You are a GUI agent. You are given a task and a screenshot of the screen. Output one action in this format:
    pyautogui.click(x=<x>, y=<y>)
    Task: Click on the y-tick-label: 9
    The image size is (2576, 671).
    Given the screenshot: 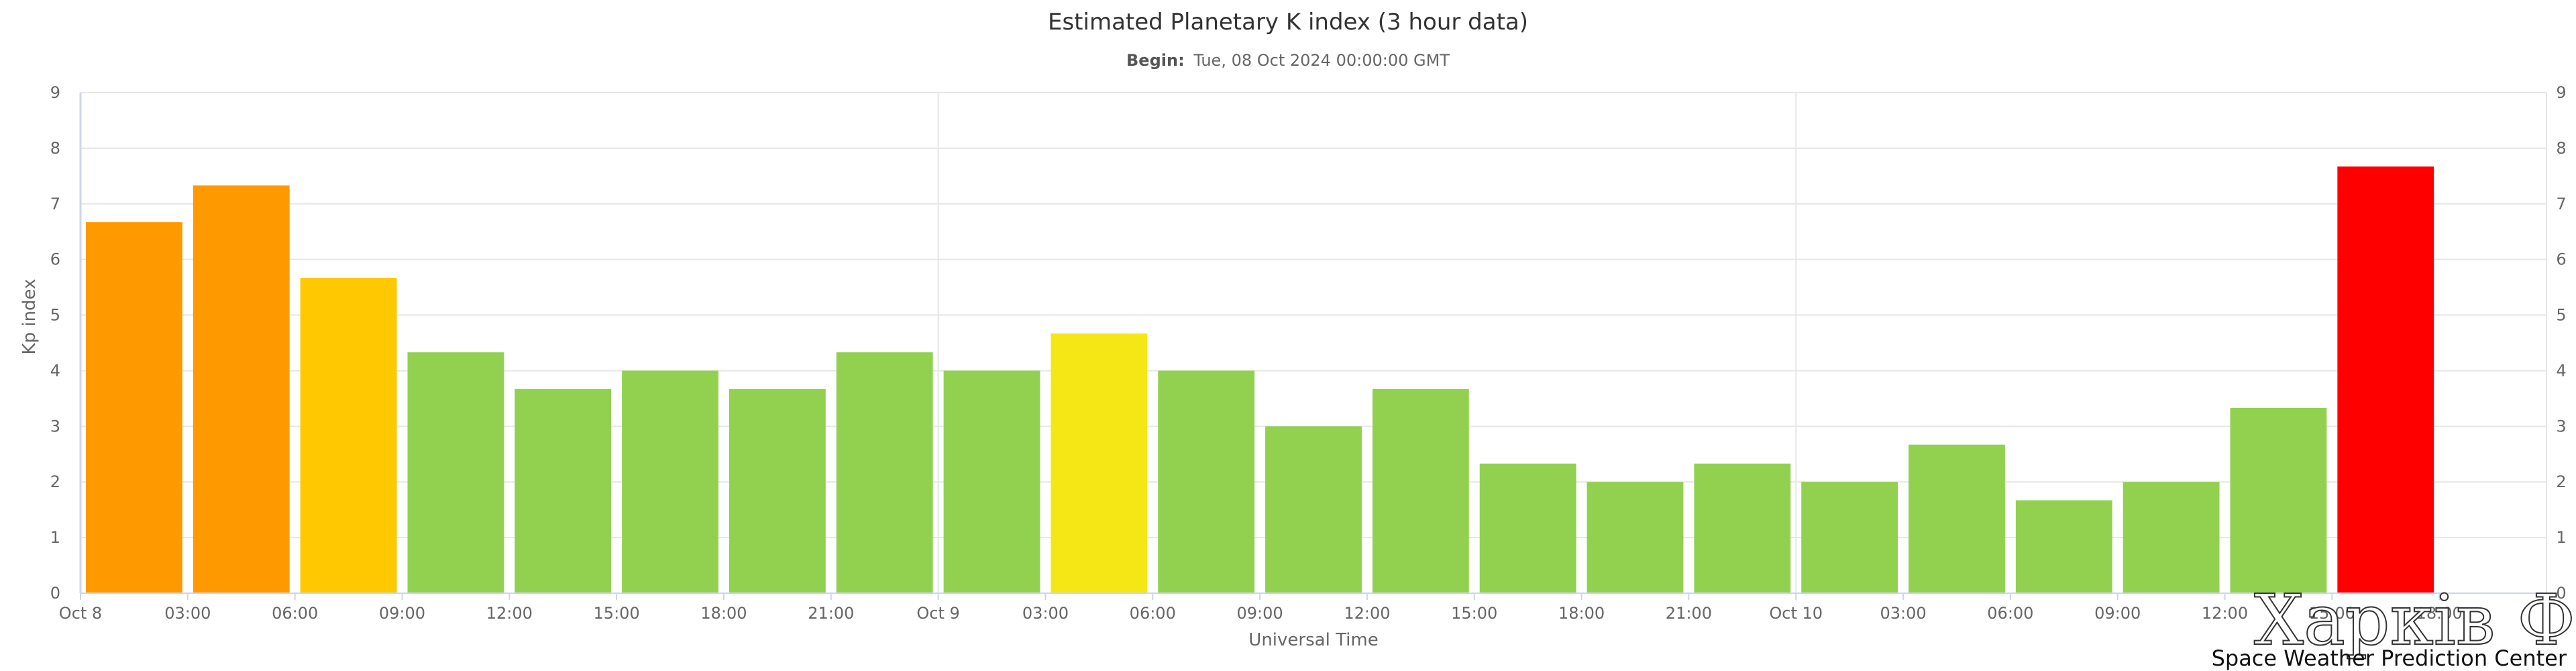 What is the action you would take?
    pyautogui.click(x=55, y=92)
    